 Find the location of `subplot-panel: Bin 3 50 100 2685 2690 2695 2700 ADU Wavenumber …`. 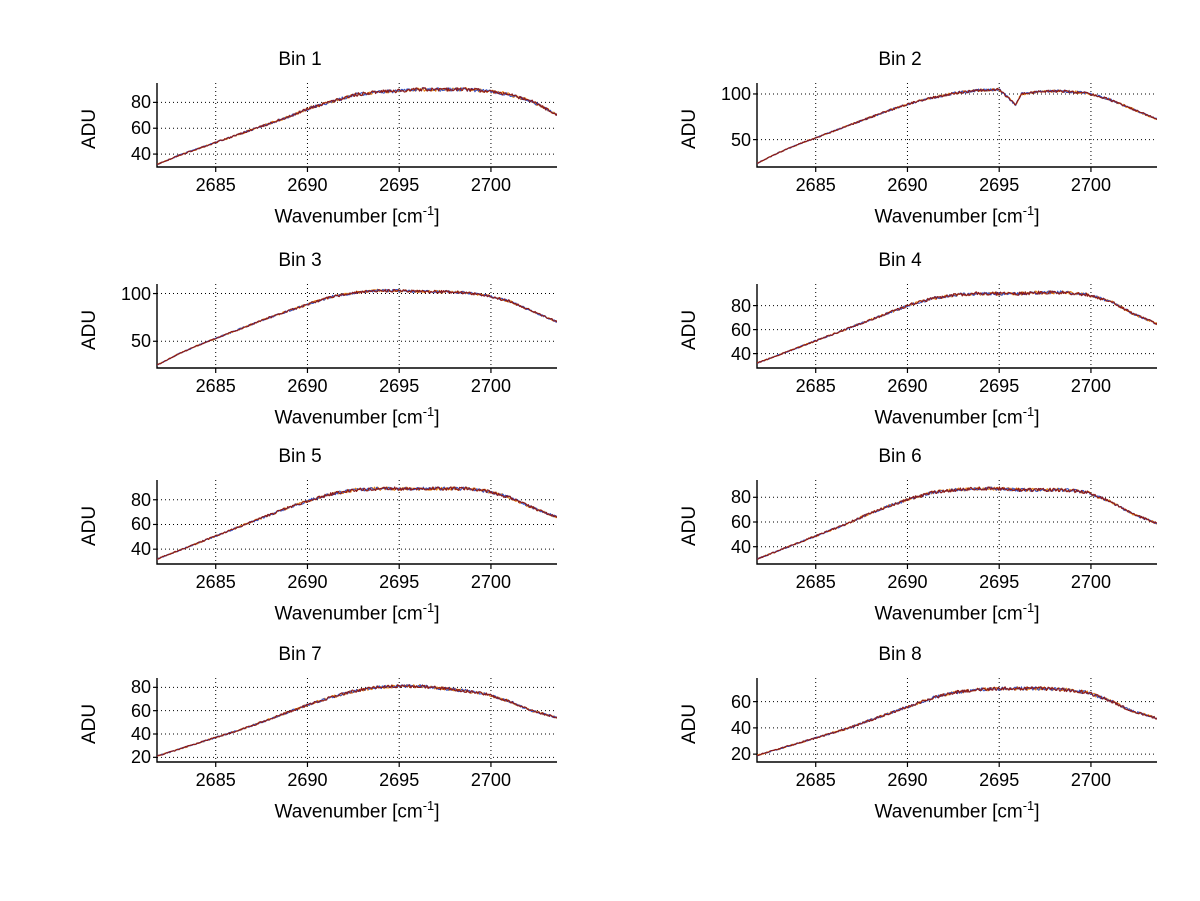

subplot-panel: Bin 3 50 100 2685 2690 2695 2700 ADU Wavenumber … is located at coordinates (300, 349).